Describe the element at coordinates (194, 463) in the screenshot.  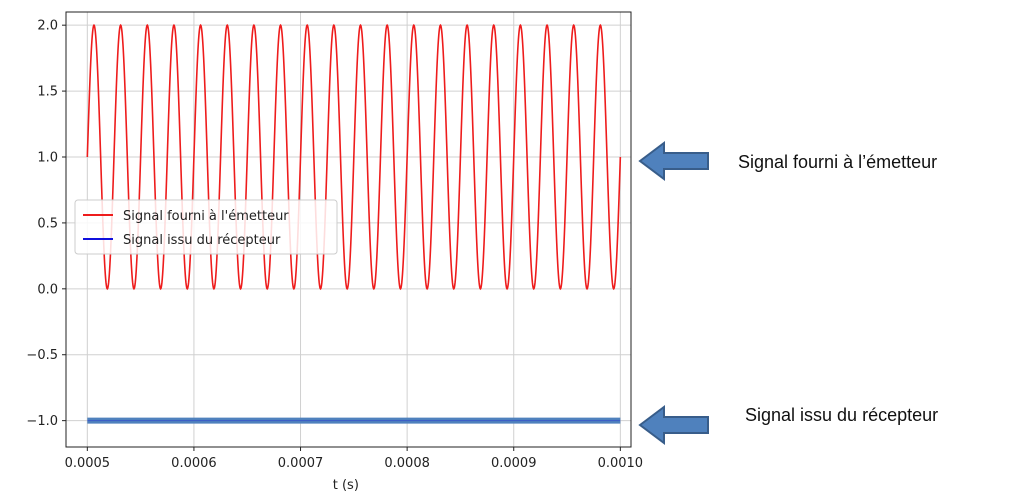
I see `x-tick-label: 0.0006` at that location.